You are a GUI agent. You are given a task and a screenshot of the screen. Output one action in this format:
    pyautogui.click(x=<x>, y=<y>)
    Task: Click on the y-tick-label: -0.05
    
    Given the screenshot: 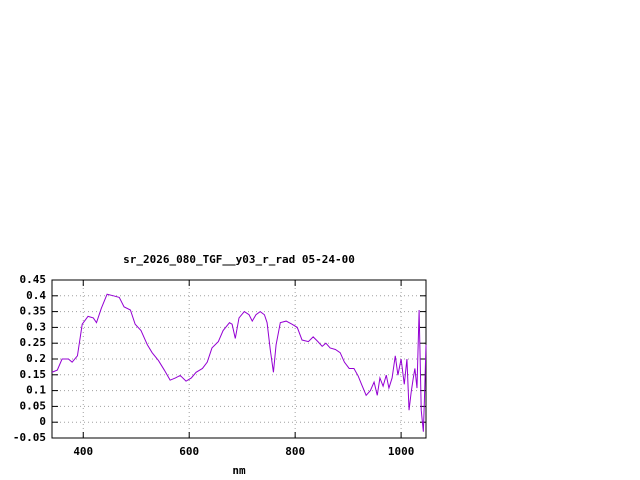 What is the action you would take?
    pyautogui.click(x=29, y=437)
    